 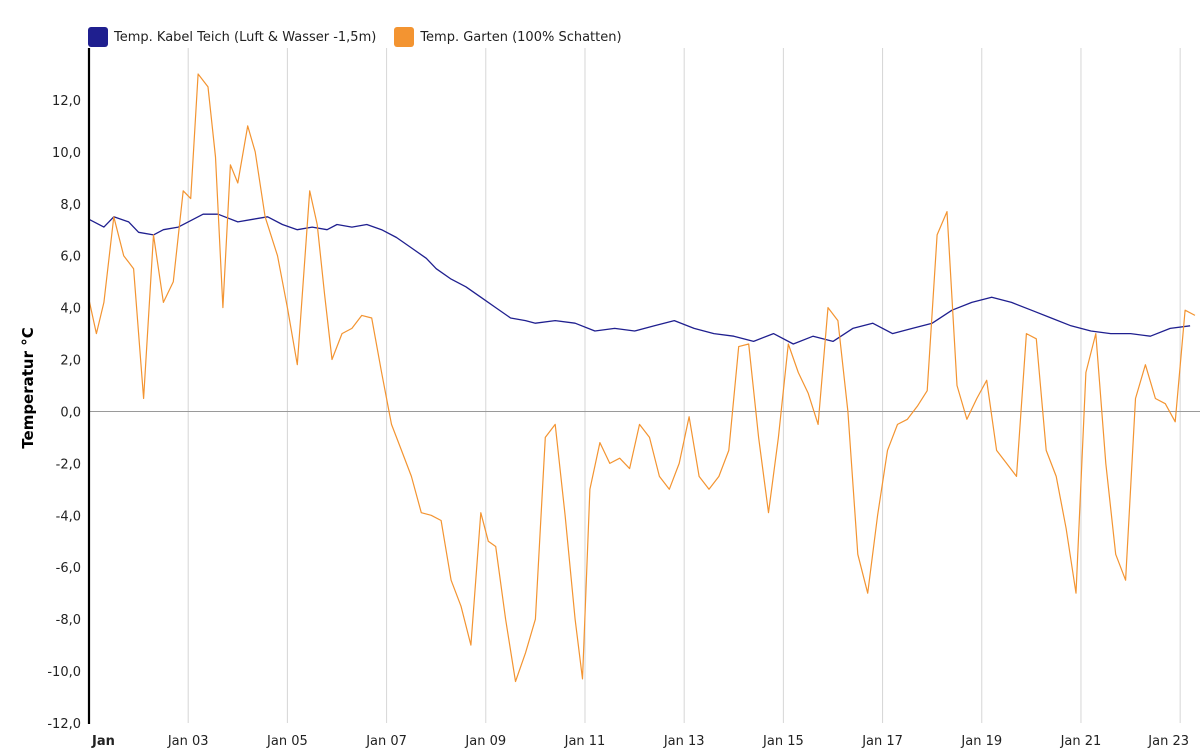 What do you see at coordinates (245, 37) in the screenshot?
I see `legend-label-teich: Temp. Kabel Teich (Luft & Wasser -1,5m)` at bounding box center [245, 37].